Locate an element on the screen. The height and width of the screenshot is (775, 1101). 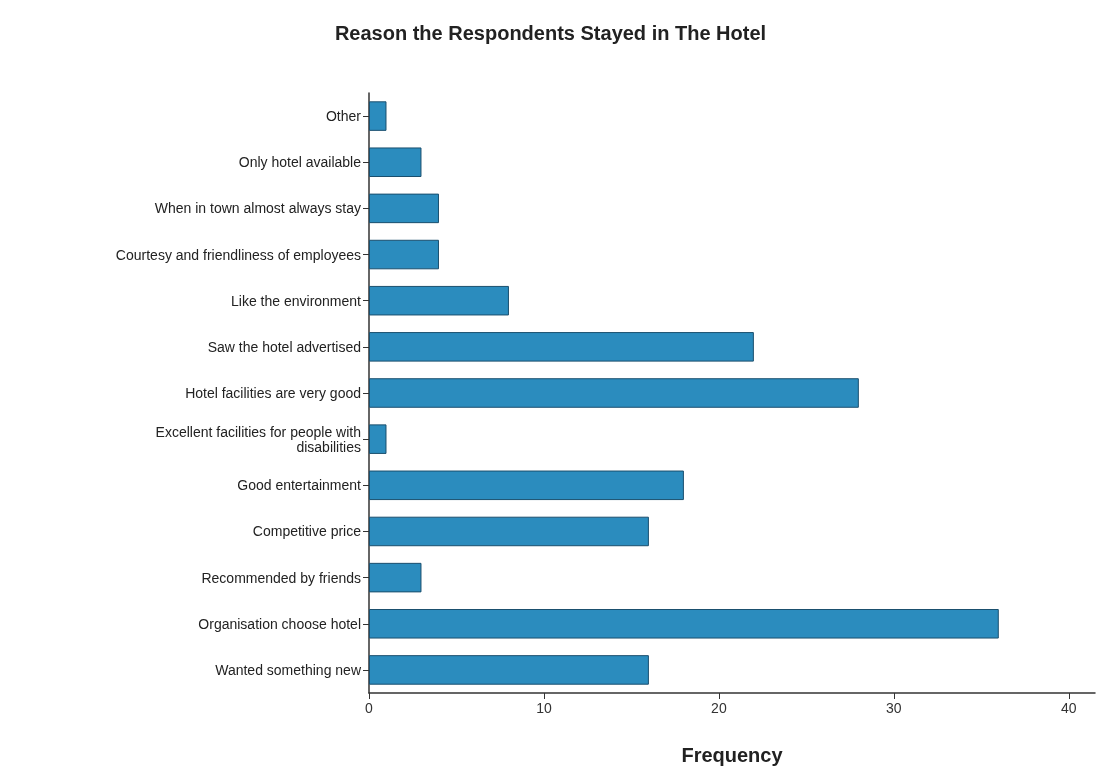
y-tick-label: Courtesy and friendliness of employees is located at coordinates (238, 254).